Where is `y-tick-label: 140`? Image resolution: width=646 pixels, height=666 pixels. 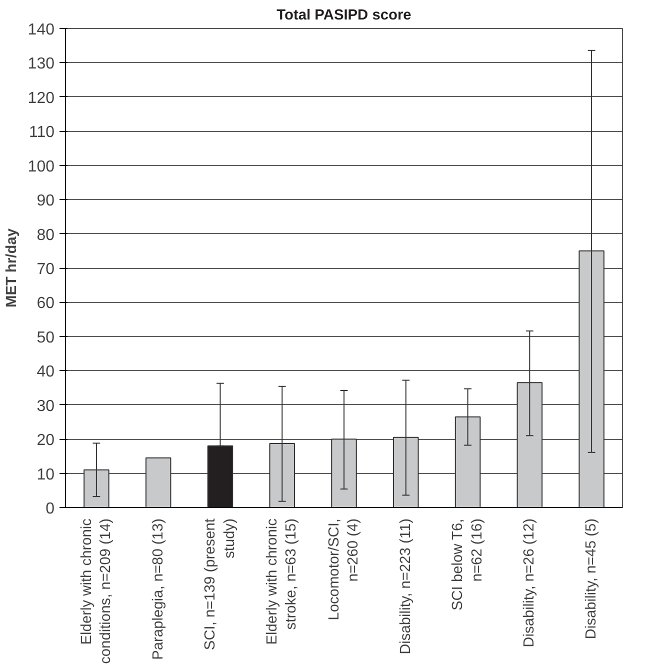
y-tick-label: 140 is located at coordinates (41, 30).